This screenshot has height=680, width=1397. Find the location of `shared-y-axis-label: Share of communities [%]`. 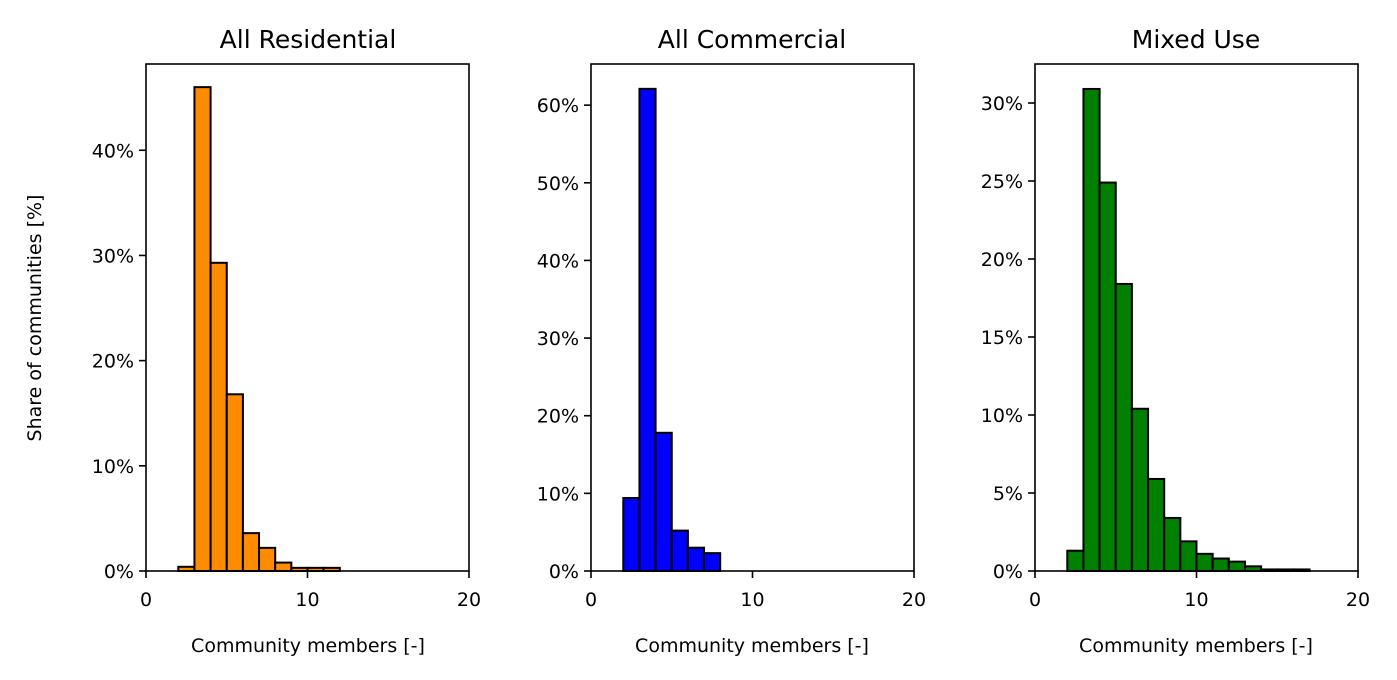

shared-y-axis-label: Share of communities [%] is located at coordinates (35, 318).